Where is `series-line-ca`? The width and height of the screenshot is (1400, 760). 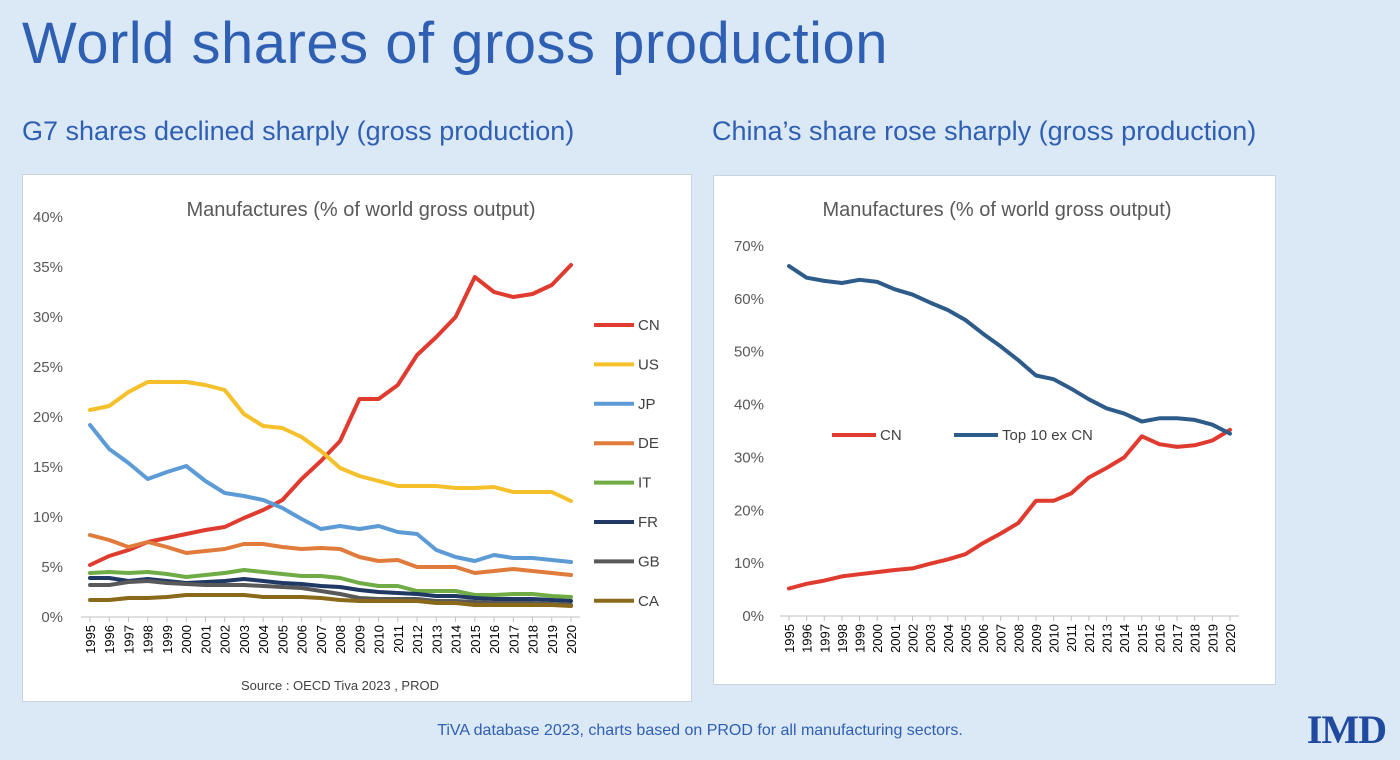 series-line-ca is located at coordinates (330, 600).